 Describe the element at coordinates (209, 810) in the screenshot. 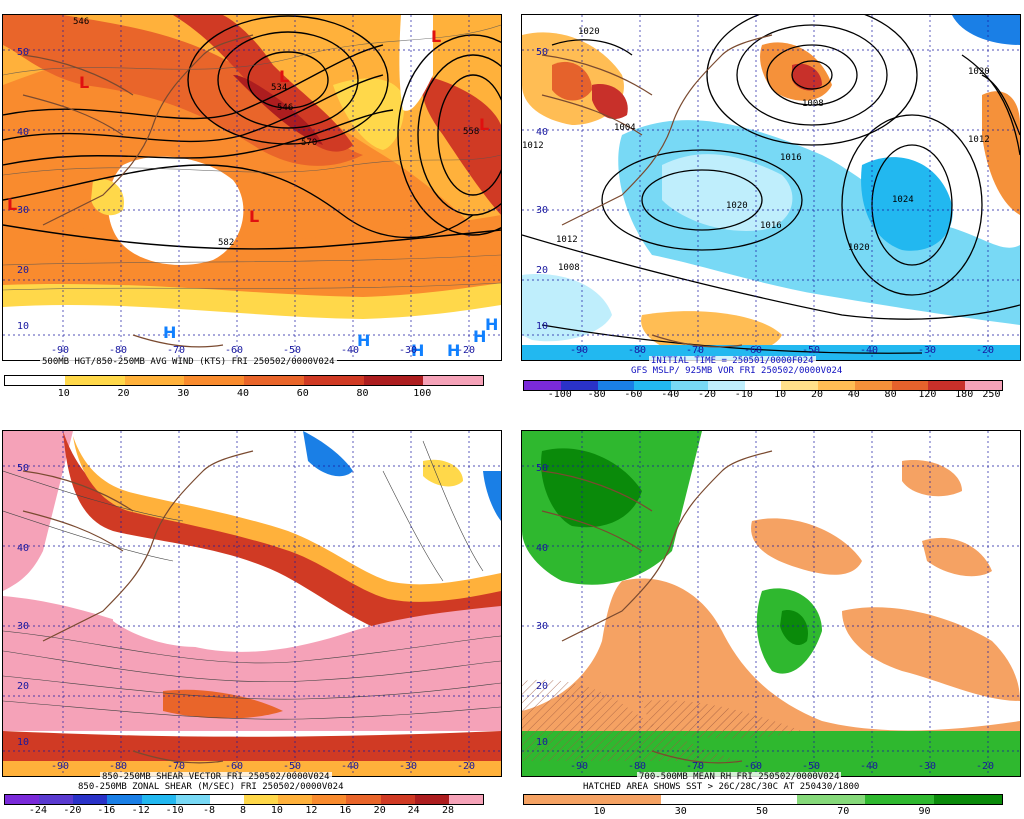

I see `colorbar-label: -8` at that location.